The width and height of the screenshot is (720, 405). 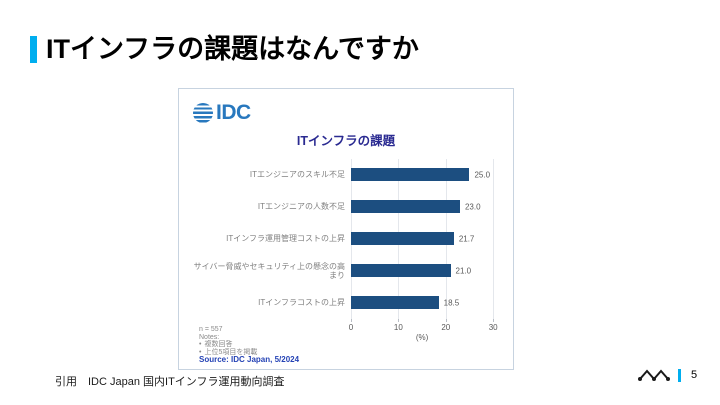 I want to click on category-label: ITエンジニアのスキル不足, so click(x=297, y=175).